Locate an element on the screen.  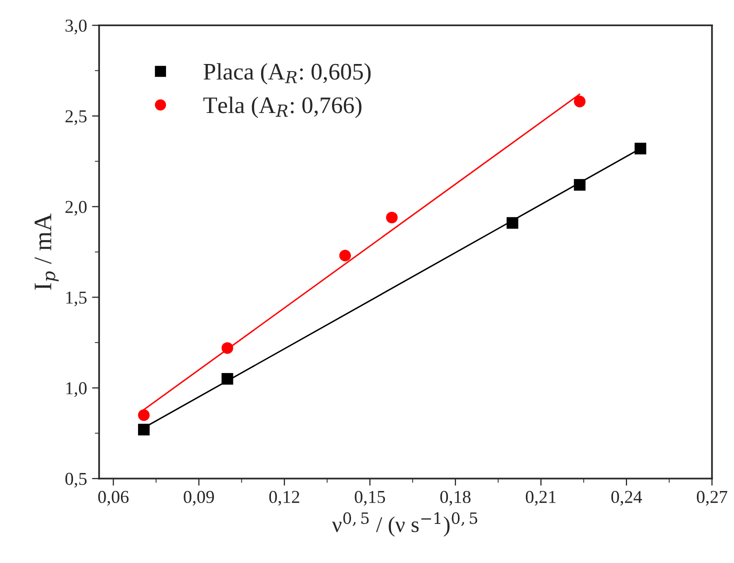
x-tick-label: 0,24 is located at coordinates (626, 498).